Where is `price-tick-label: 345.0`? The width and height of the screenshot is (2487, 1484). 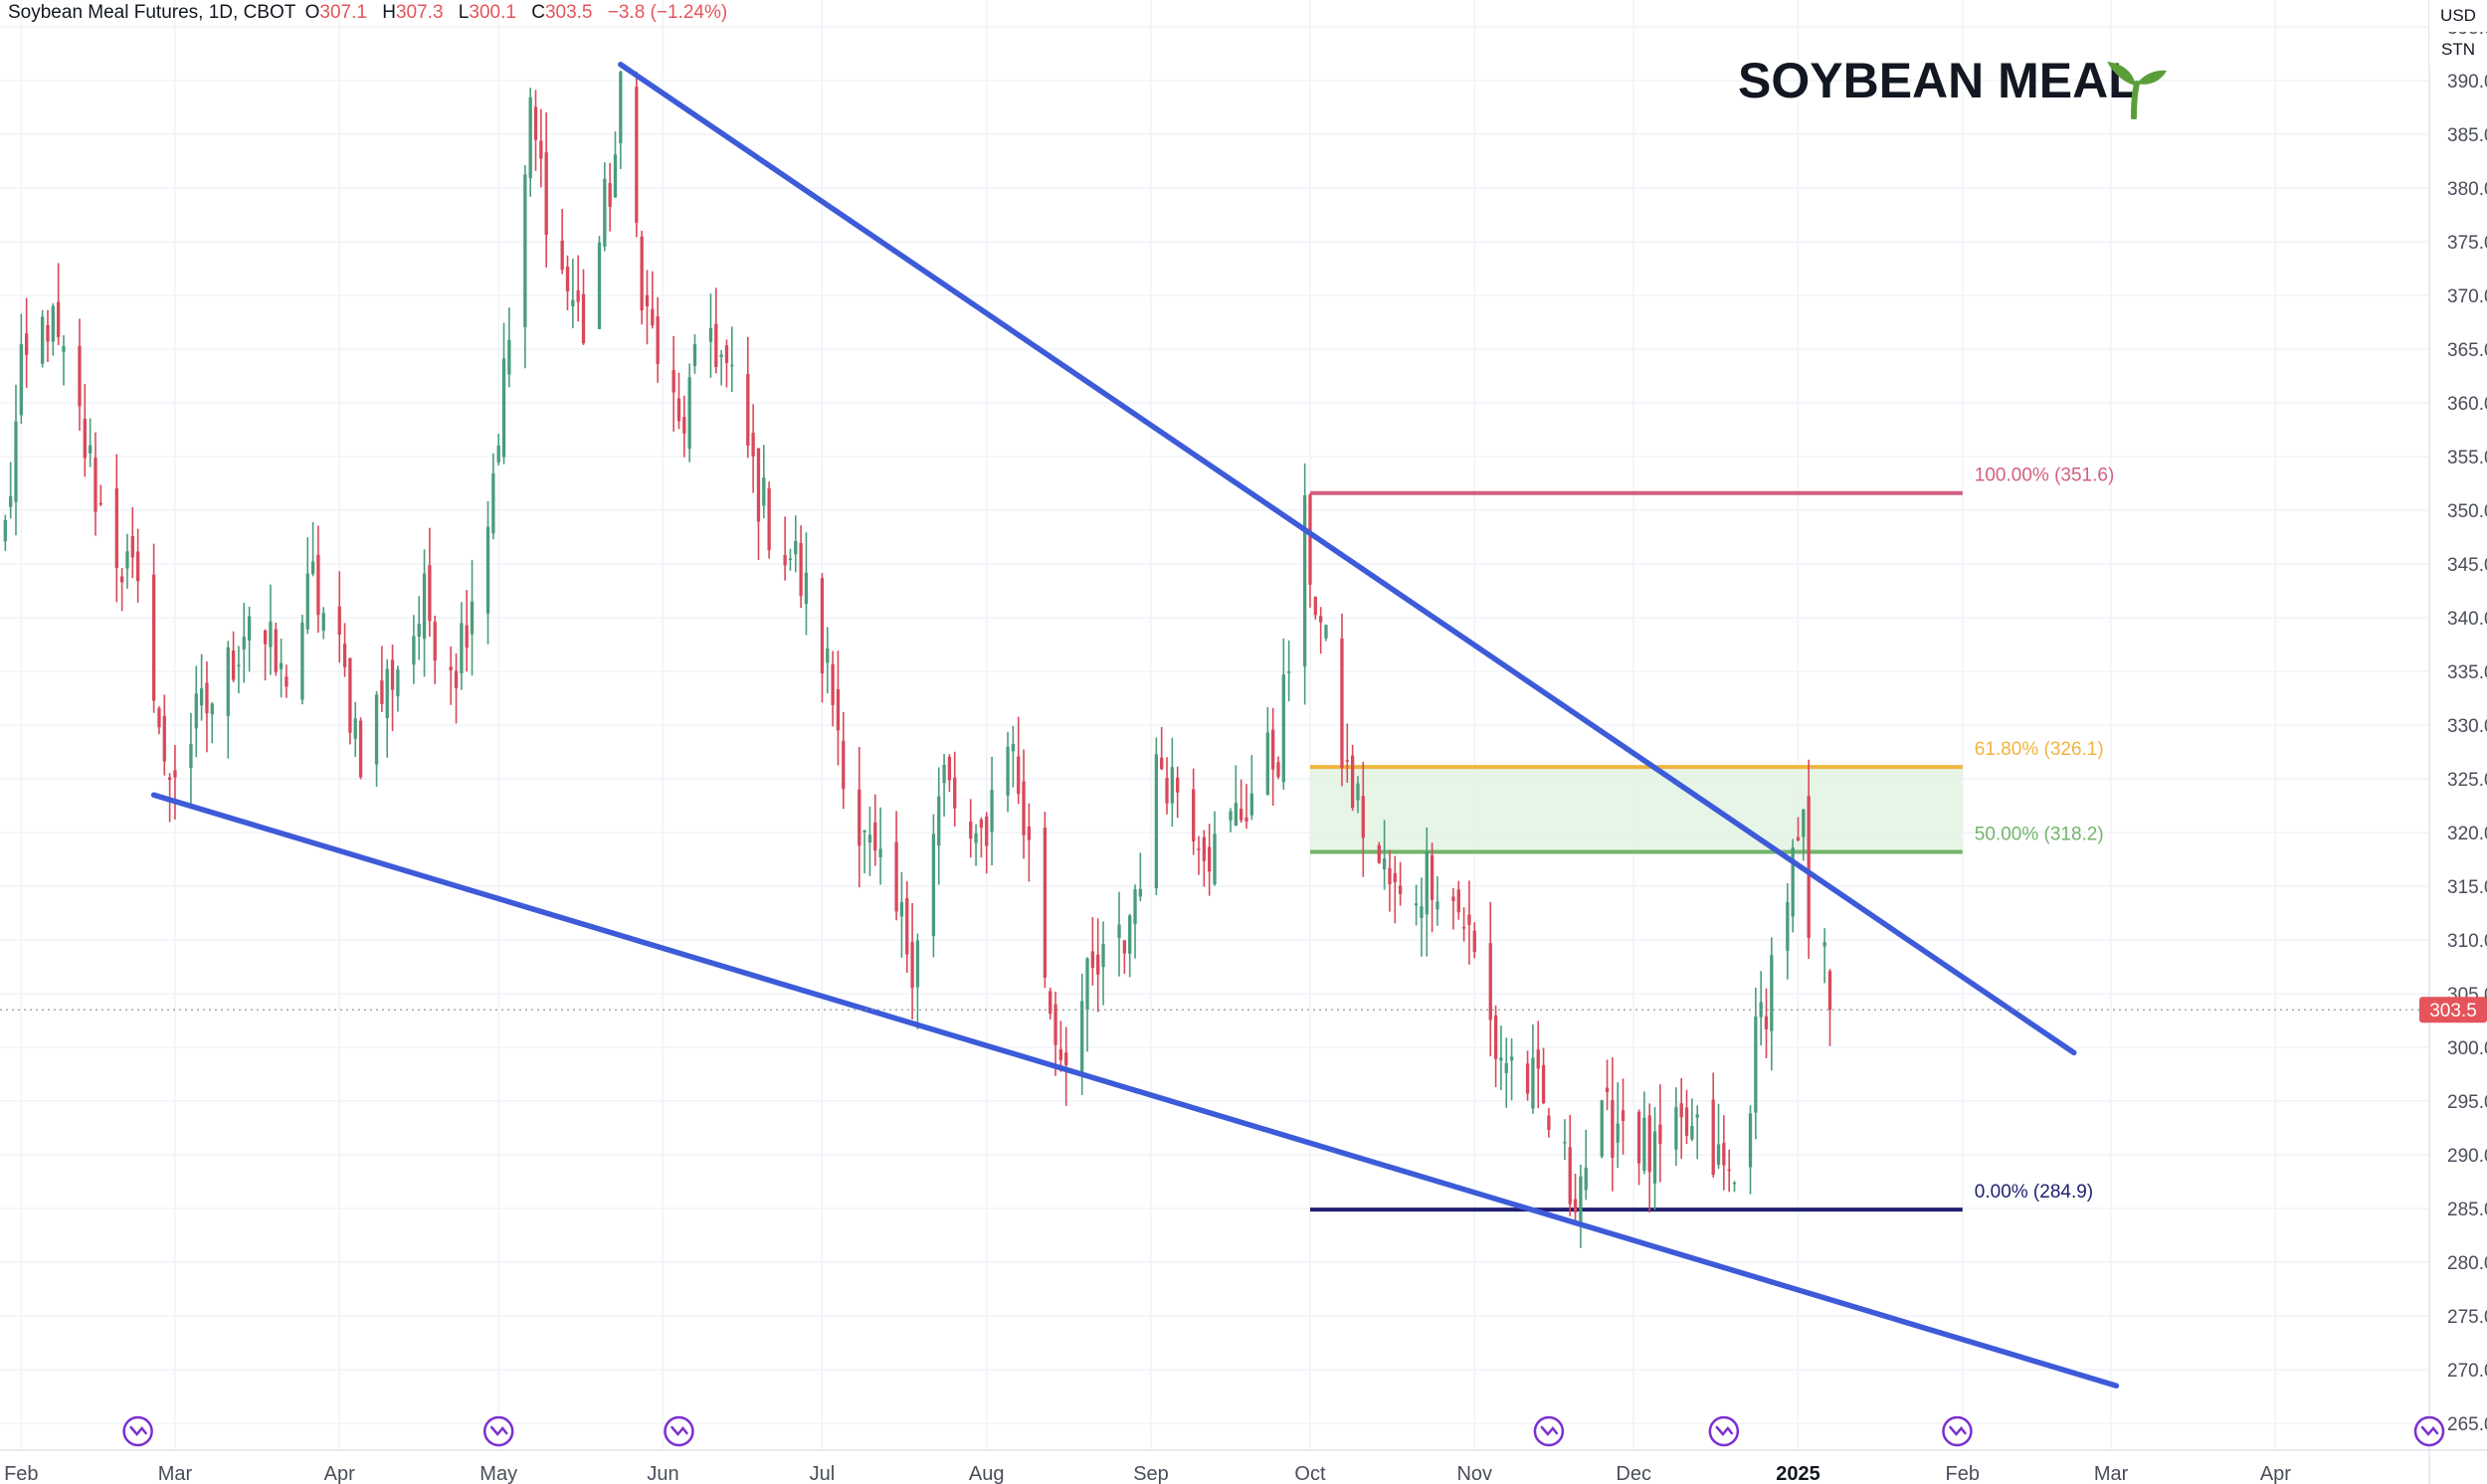
price-tick-label: 345.0 is located at coordinates (2467, 565).